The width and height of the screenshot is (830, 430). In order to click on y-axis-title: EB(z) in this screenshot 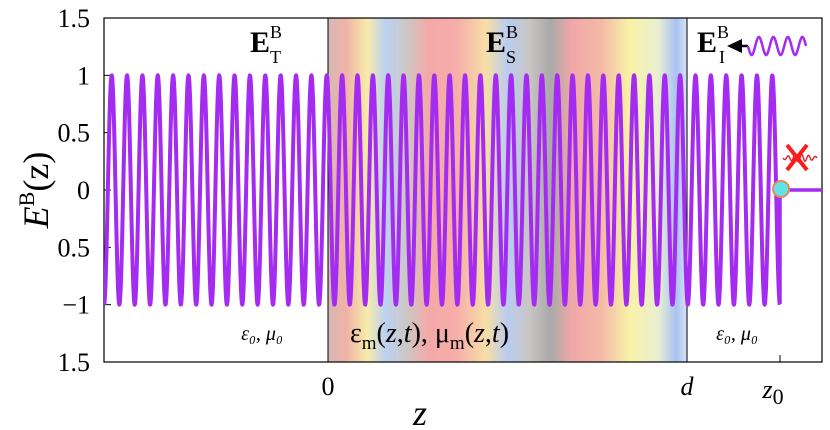, I will do `click(35, 191)`.